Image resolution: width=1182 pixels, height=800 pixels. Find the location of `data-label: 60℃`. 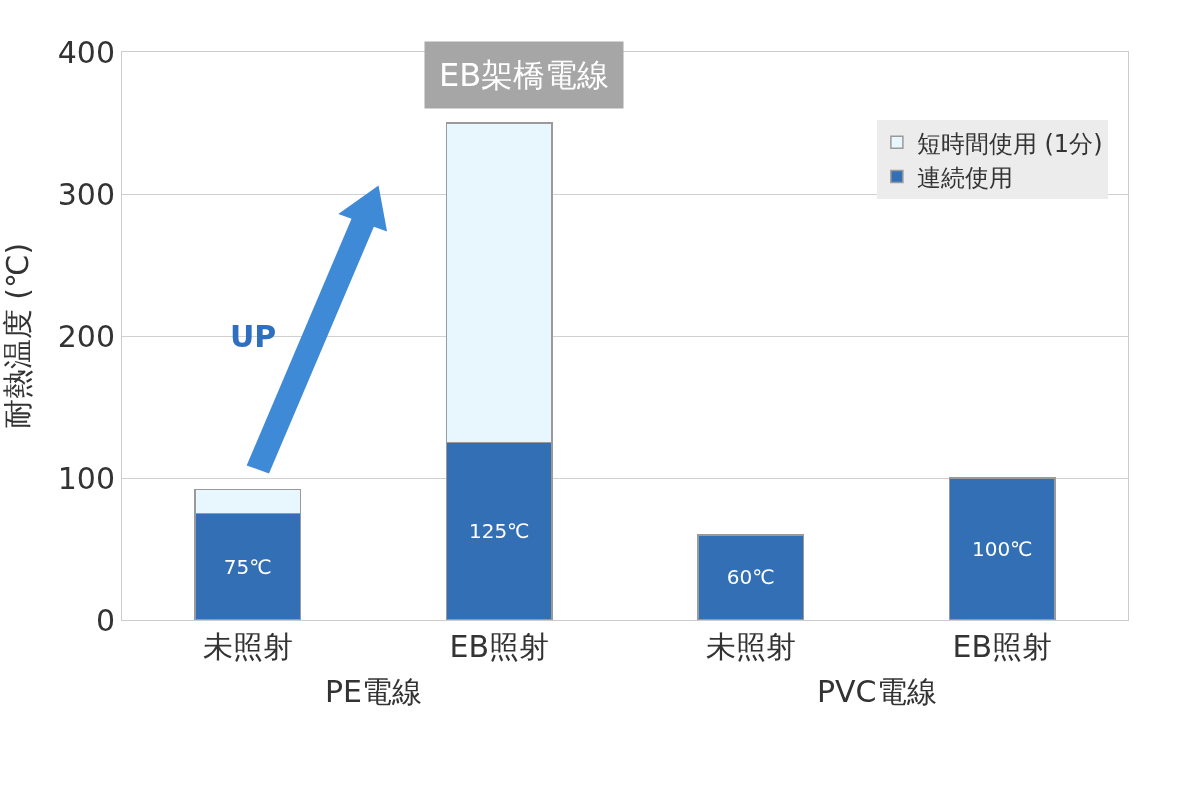

data-label: 60℃ is located at coordinates (750, 577).